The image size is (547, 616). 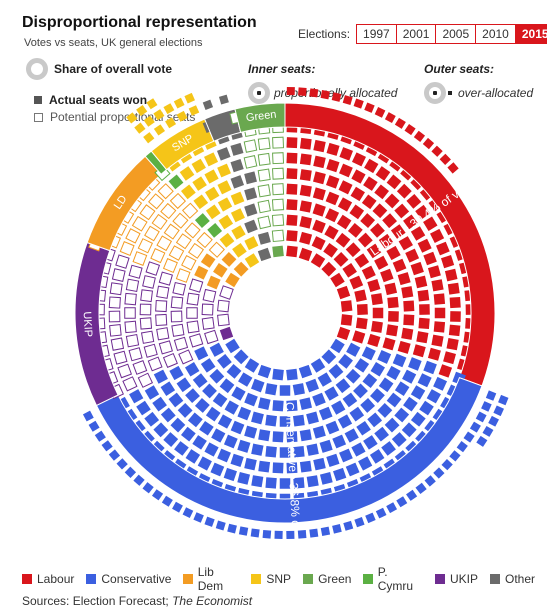 I want to click on tab-2001: 2001, so click(x=415, y=34).